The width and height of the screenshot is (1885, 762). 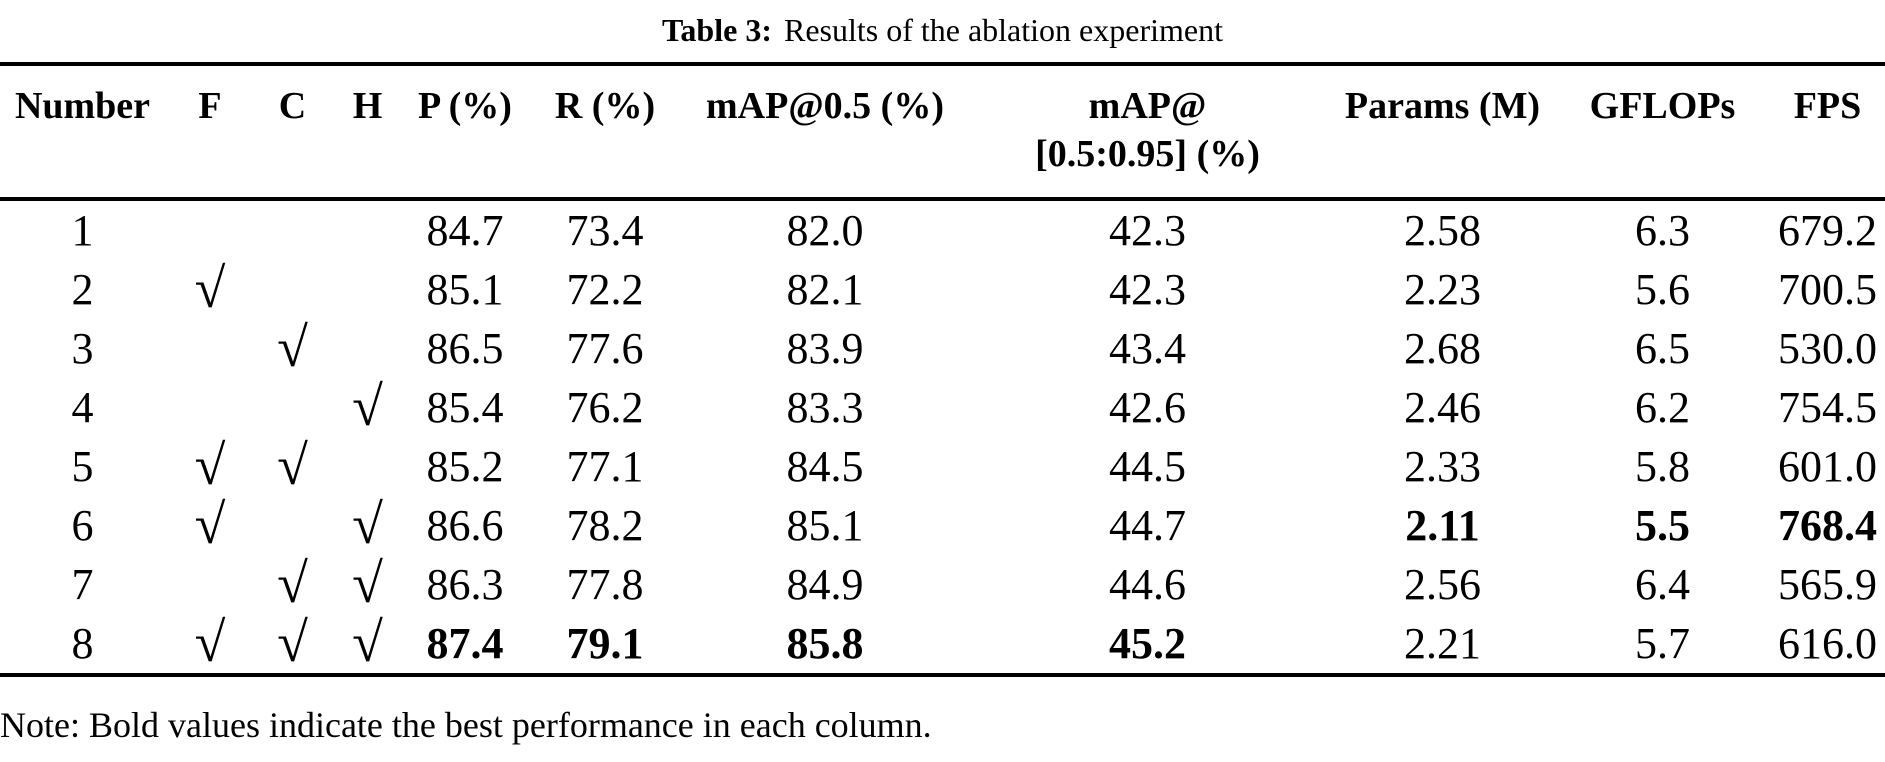 I want to click on table-row: 7 √ √ 86.3 77.8 84.9 44.6 2.56 6.4 565.9, so click(x=942, y=584).